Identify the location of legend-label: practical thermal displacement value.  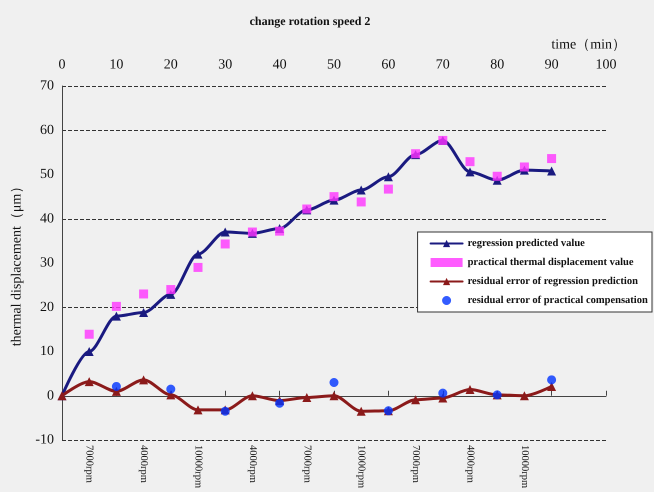
(551, 262).